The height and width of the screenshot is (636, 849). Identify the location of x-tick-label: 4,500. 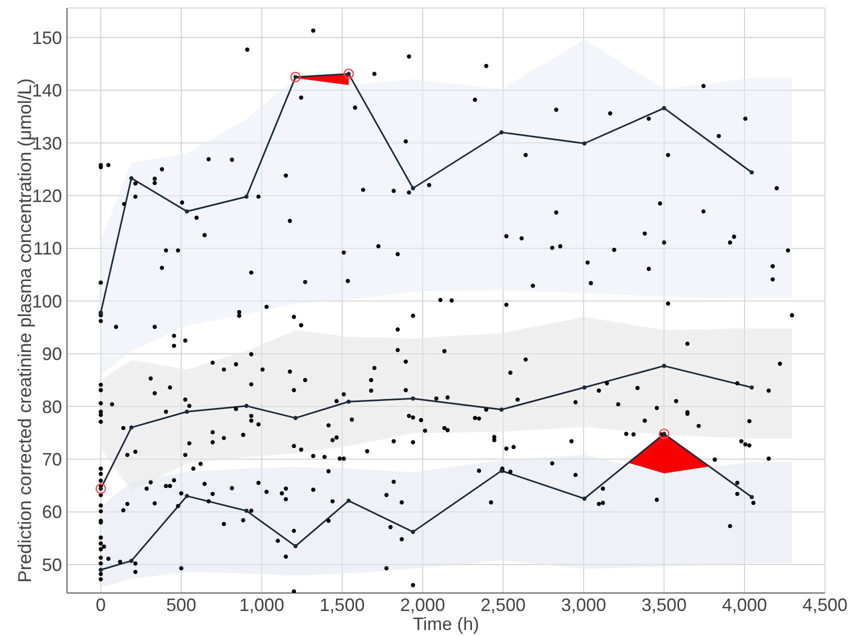
(825, 604).